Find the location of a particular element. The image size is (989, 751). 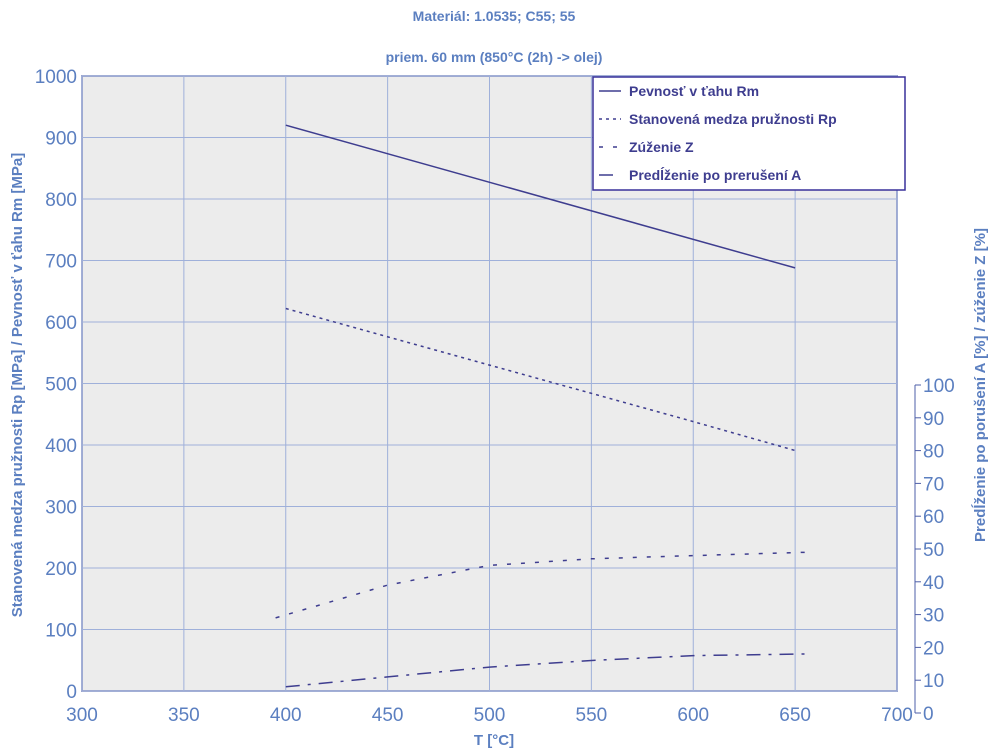

x-tick-label: 300 is located at coordinates (82, 715).